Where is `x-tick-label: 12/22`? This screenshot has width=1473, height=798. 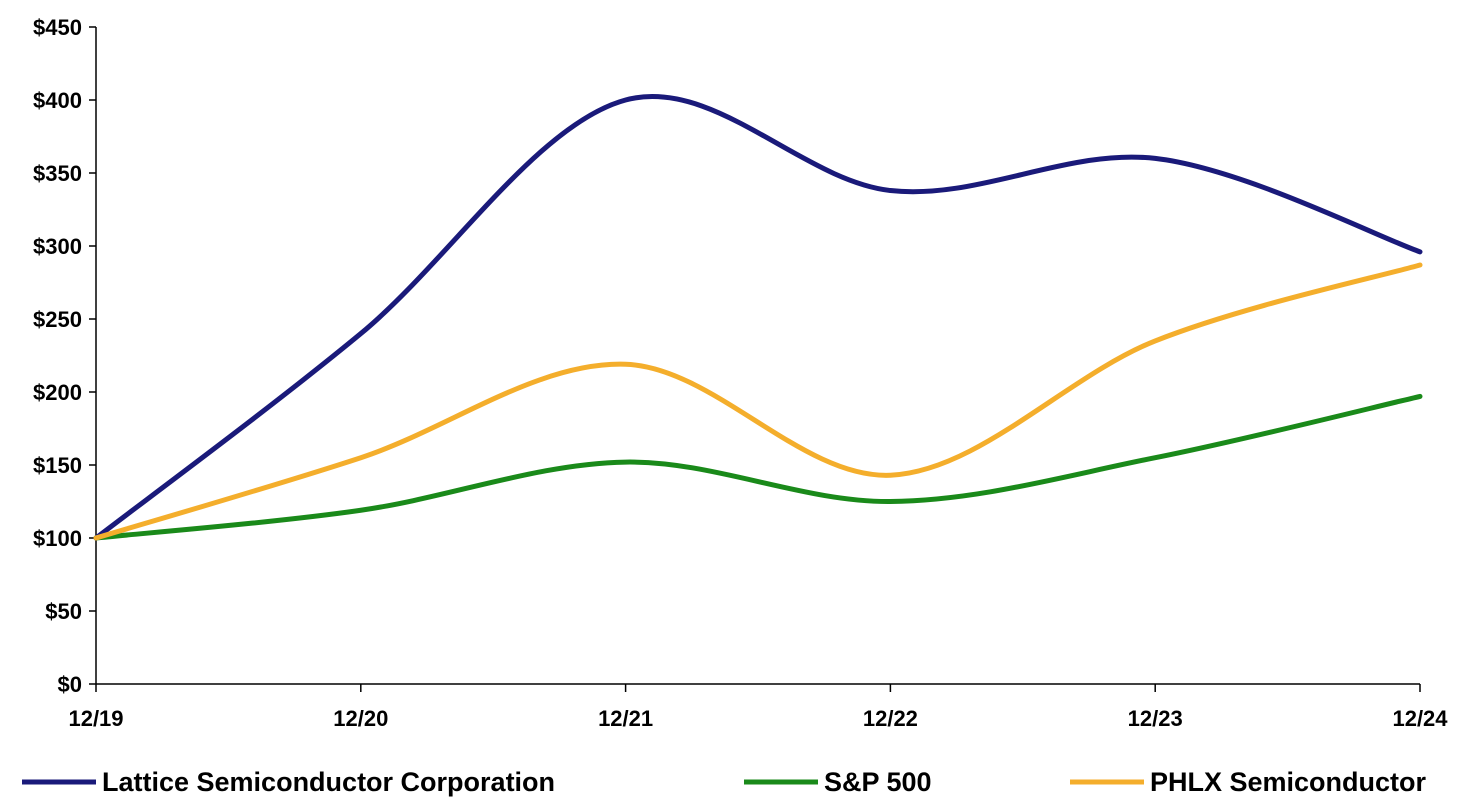
x-tick-label: 12/22 is located at coordinates (890, 718).